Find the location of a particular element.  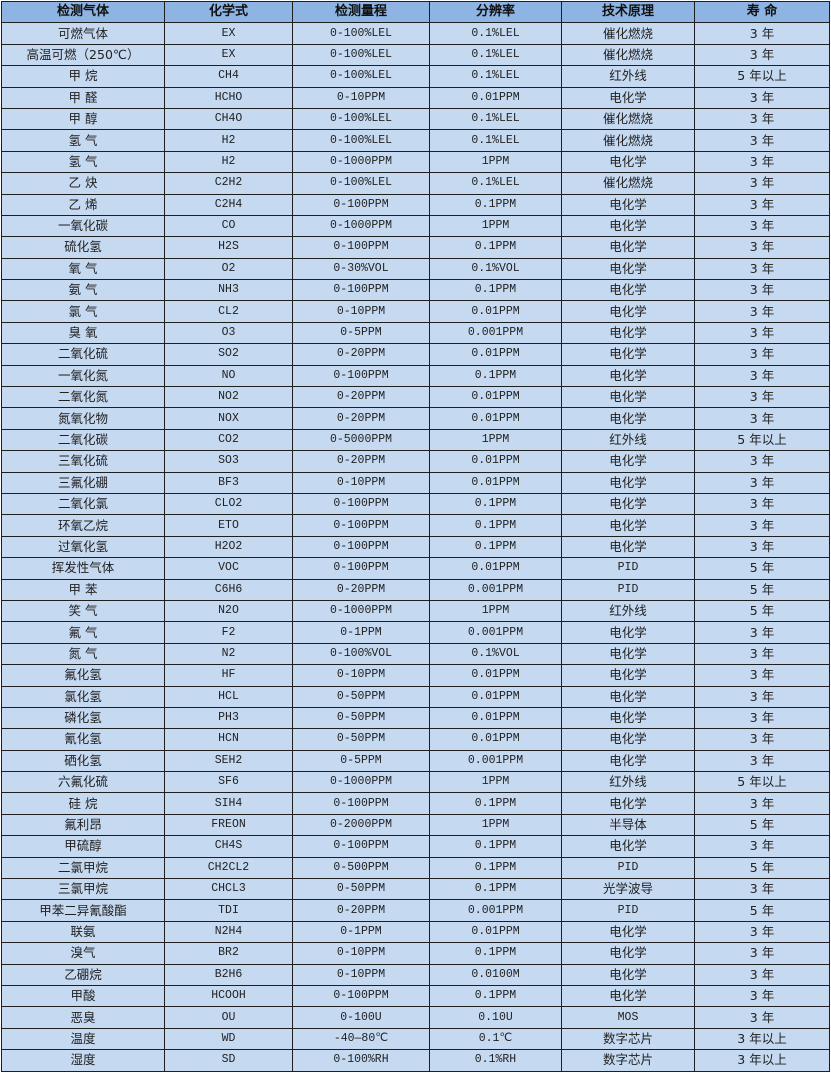

cell-gas: 磷化氢 is located at coordinates (83, 718).